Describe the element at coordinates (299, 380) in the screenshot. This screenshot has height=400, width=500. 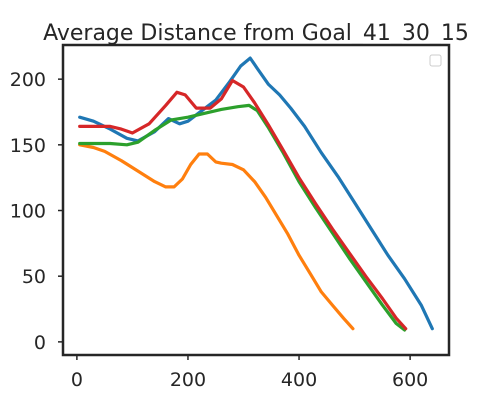
I see `x-tick-label: 400` at that location.